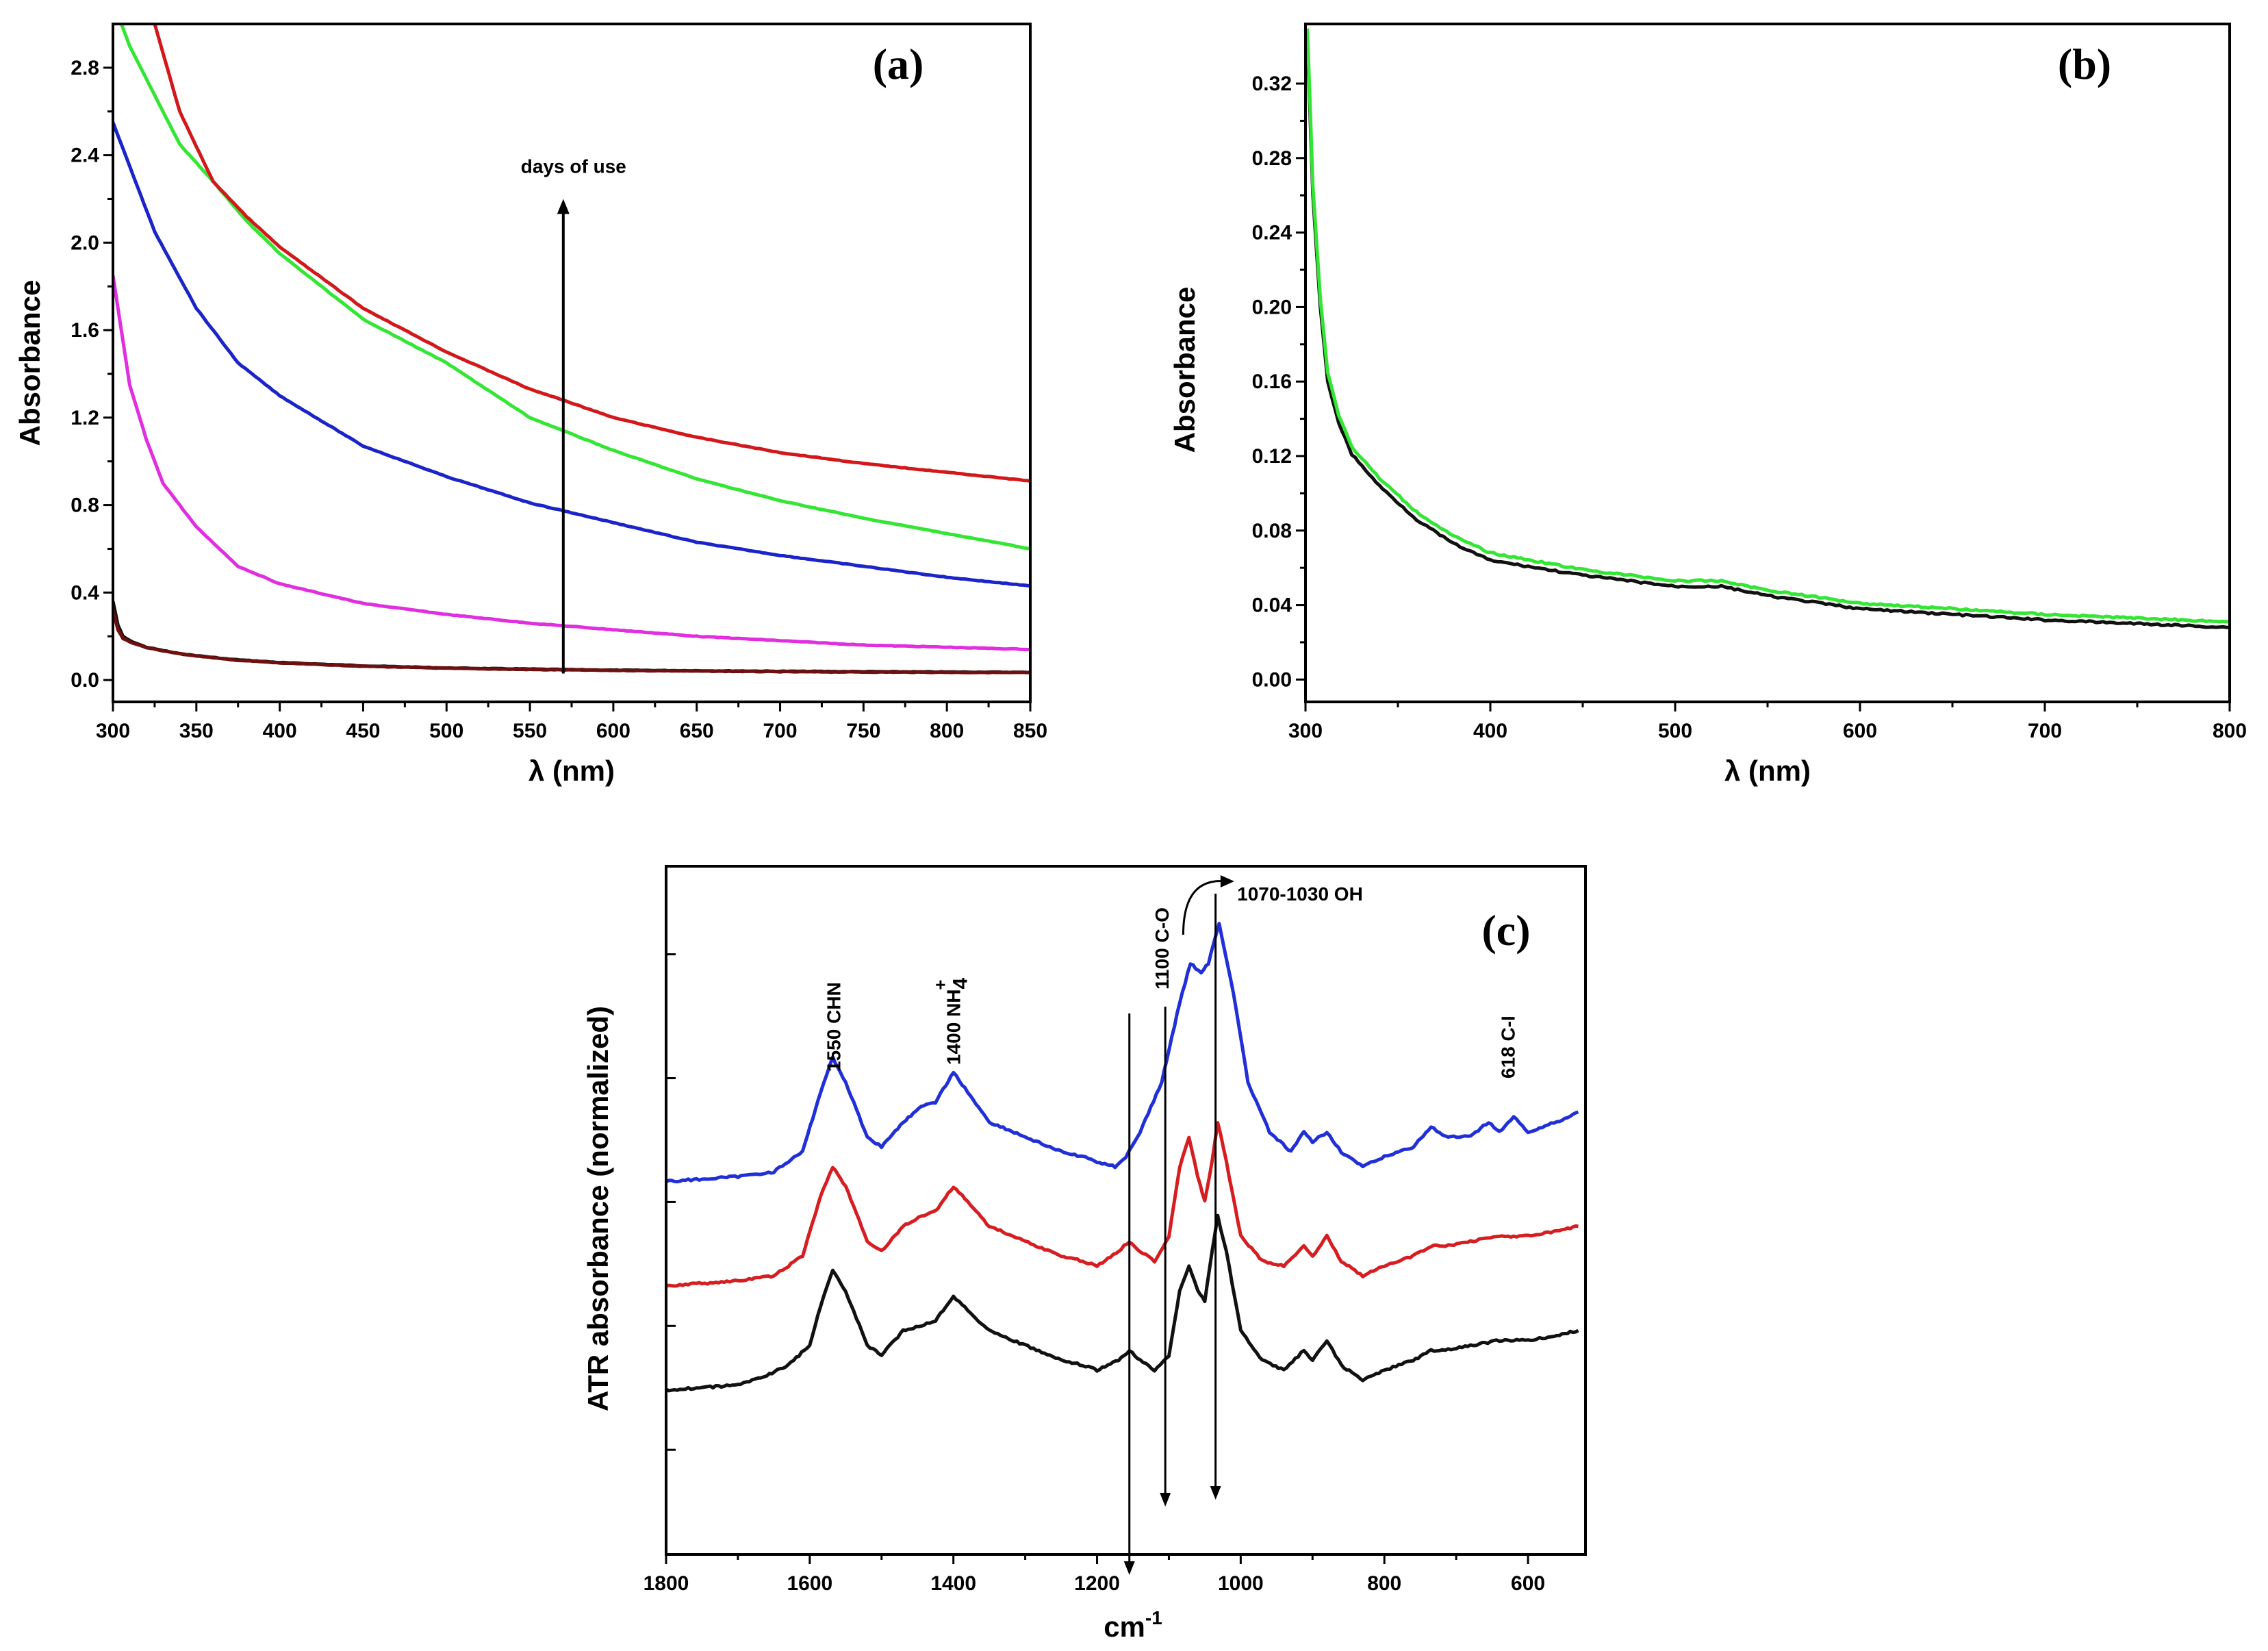  I want to click on panel-b-xtick-label: 300, so click(1305, 731).